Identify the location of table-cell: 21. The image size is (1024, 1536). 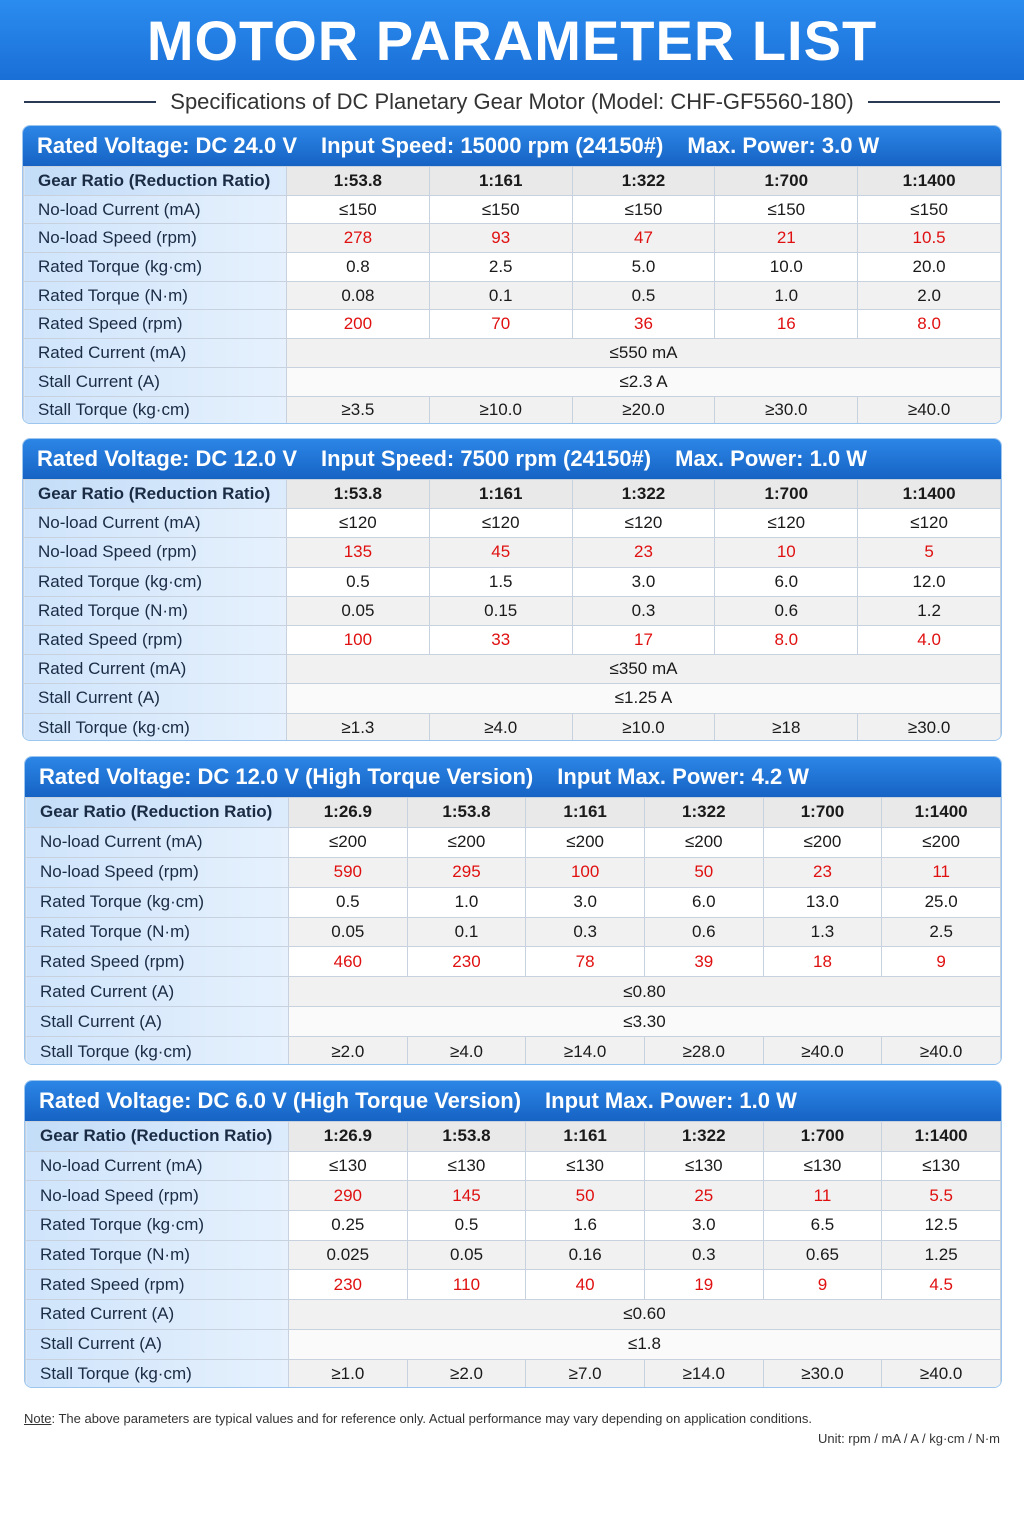
(786, 238).